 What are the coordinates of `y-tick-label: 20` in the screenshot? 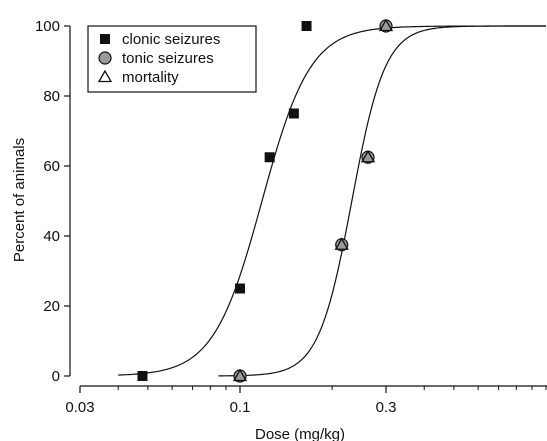 It's located at (51, 306).